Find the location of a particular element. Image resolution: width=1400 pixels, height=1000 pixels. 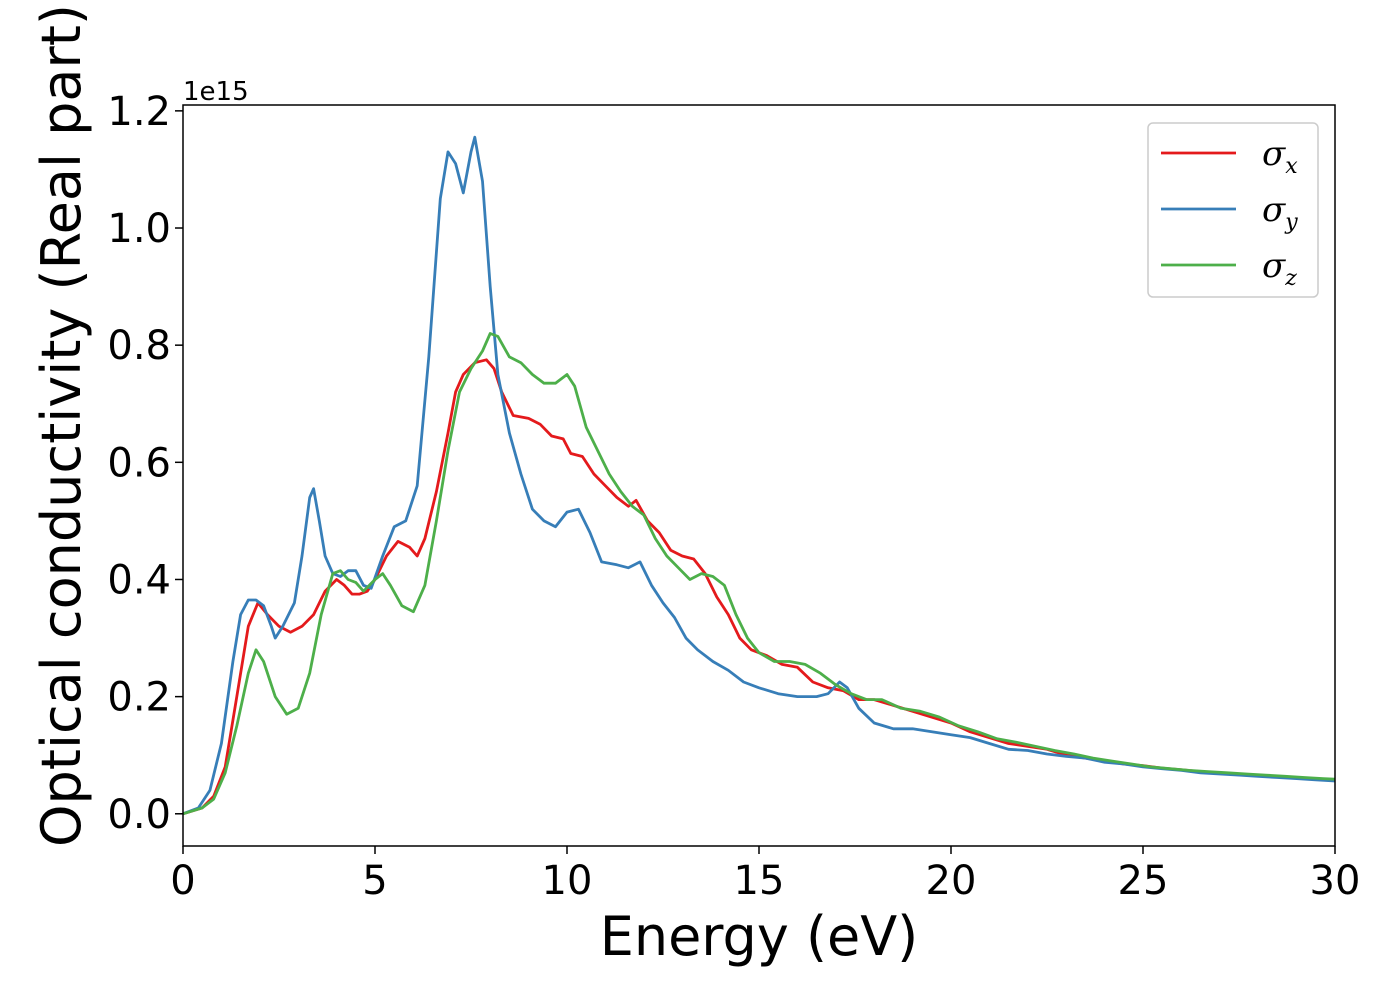

y-tick-label: 0.0 is located at coordinates (139, 815).